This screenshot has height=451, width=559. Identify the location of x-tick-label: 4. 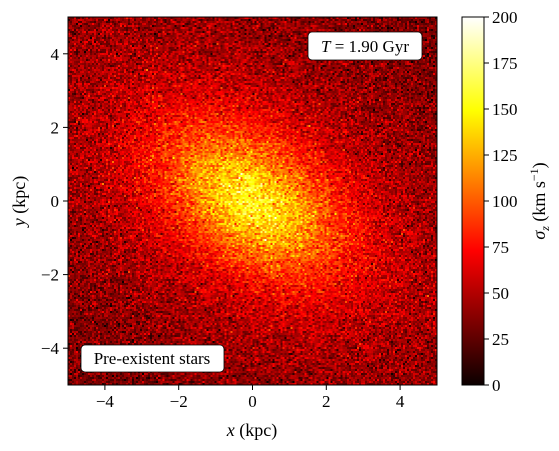
(400, 401).